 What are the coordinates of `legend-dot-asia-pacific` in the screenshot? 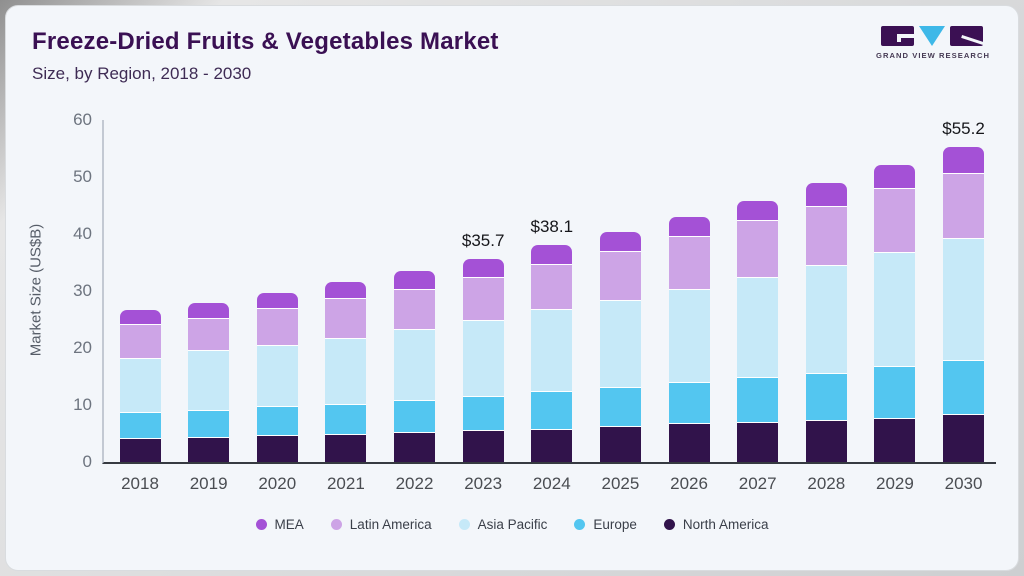 It's located at (464, 524).